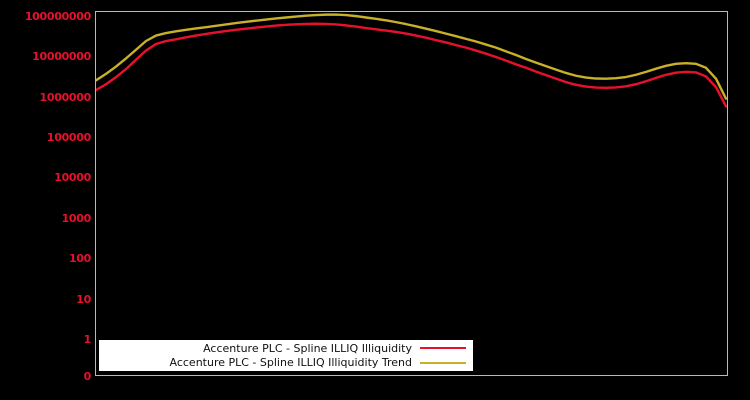 Image resolution: width=750 pixels, height=400 pixels. I want to click on y-tick-label: 1000, so click(76, 218).